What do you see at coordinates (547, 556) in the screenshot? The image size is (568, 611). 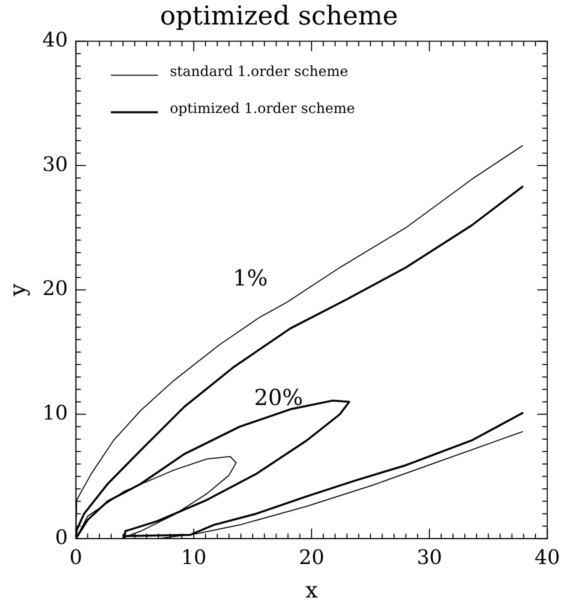 I see `x-tick-label: 40` at bounding box center [547, 556].